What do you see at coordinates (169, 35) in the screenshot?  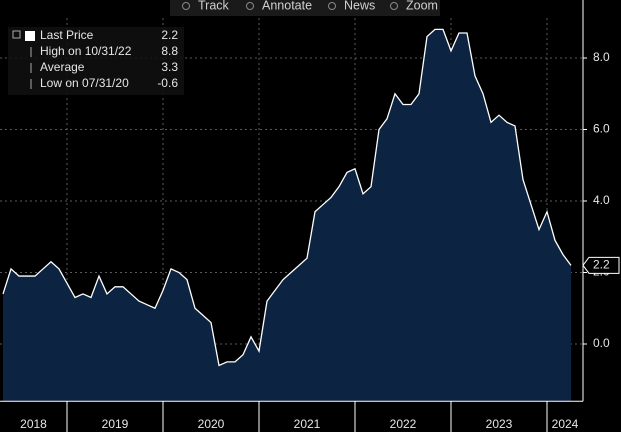 I see `legend-value: 2.2` at bounding box center [169, 35].